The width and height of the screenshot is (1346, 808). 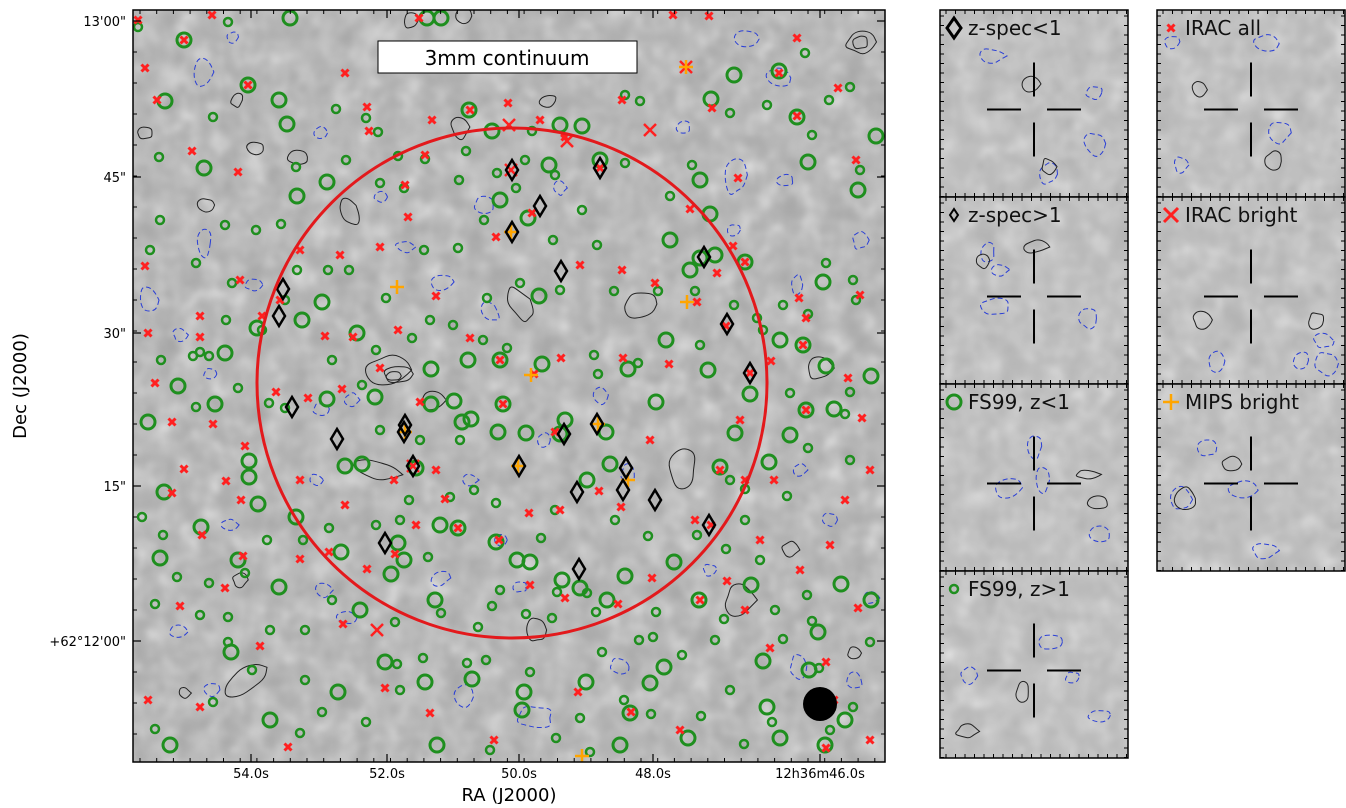 What do you see at coordinates (1251, 109) in the screenshot?
I see `stack-center-crosshair` at bounding box center [1251, 109].